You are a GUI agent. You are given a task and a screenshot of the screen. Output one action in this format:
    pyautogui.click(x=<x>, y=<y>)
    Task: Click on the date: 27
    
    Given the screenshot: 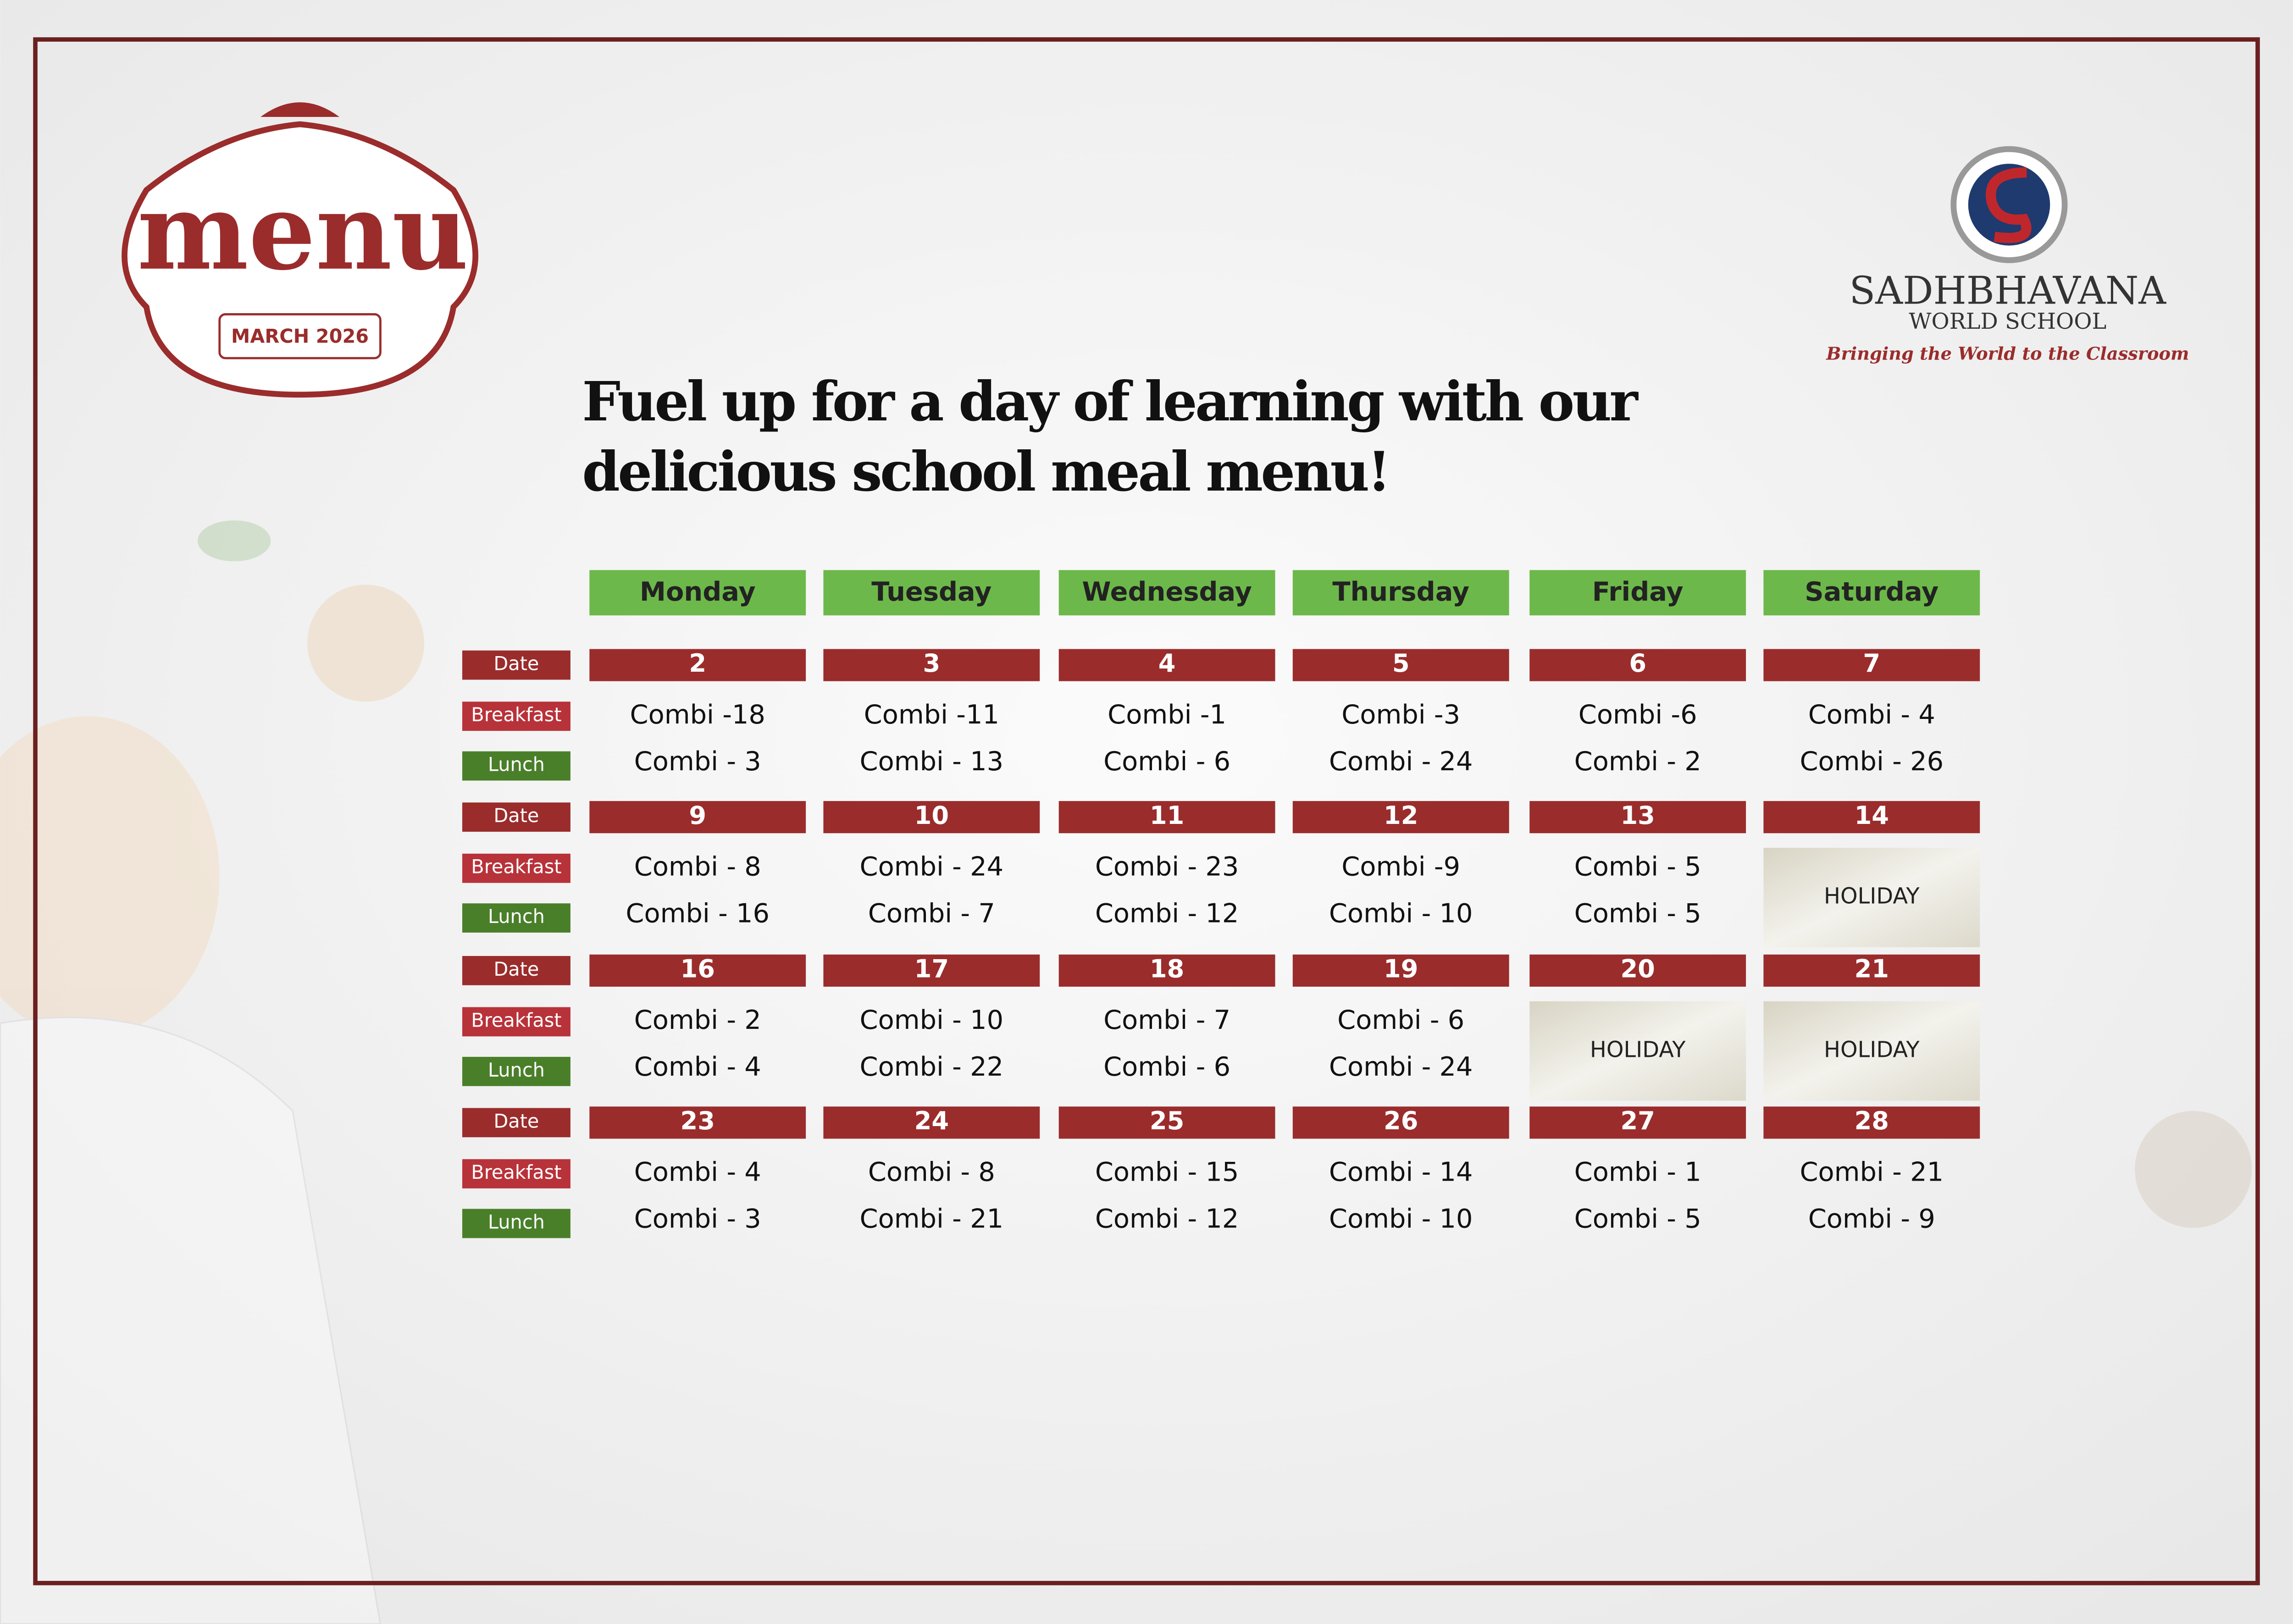 What is the action you would take?
    pyautogui.click(x=1637, y=1120)
    